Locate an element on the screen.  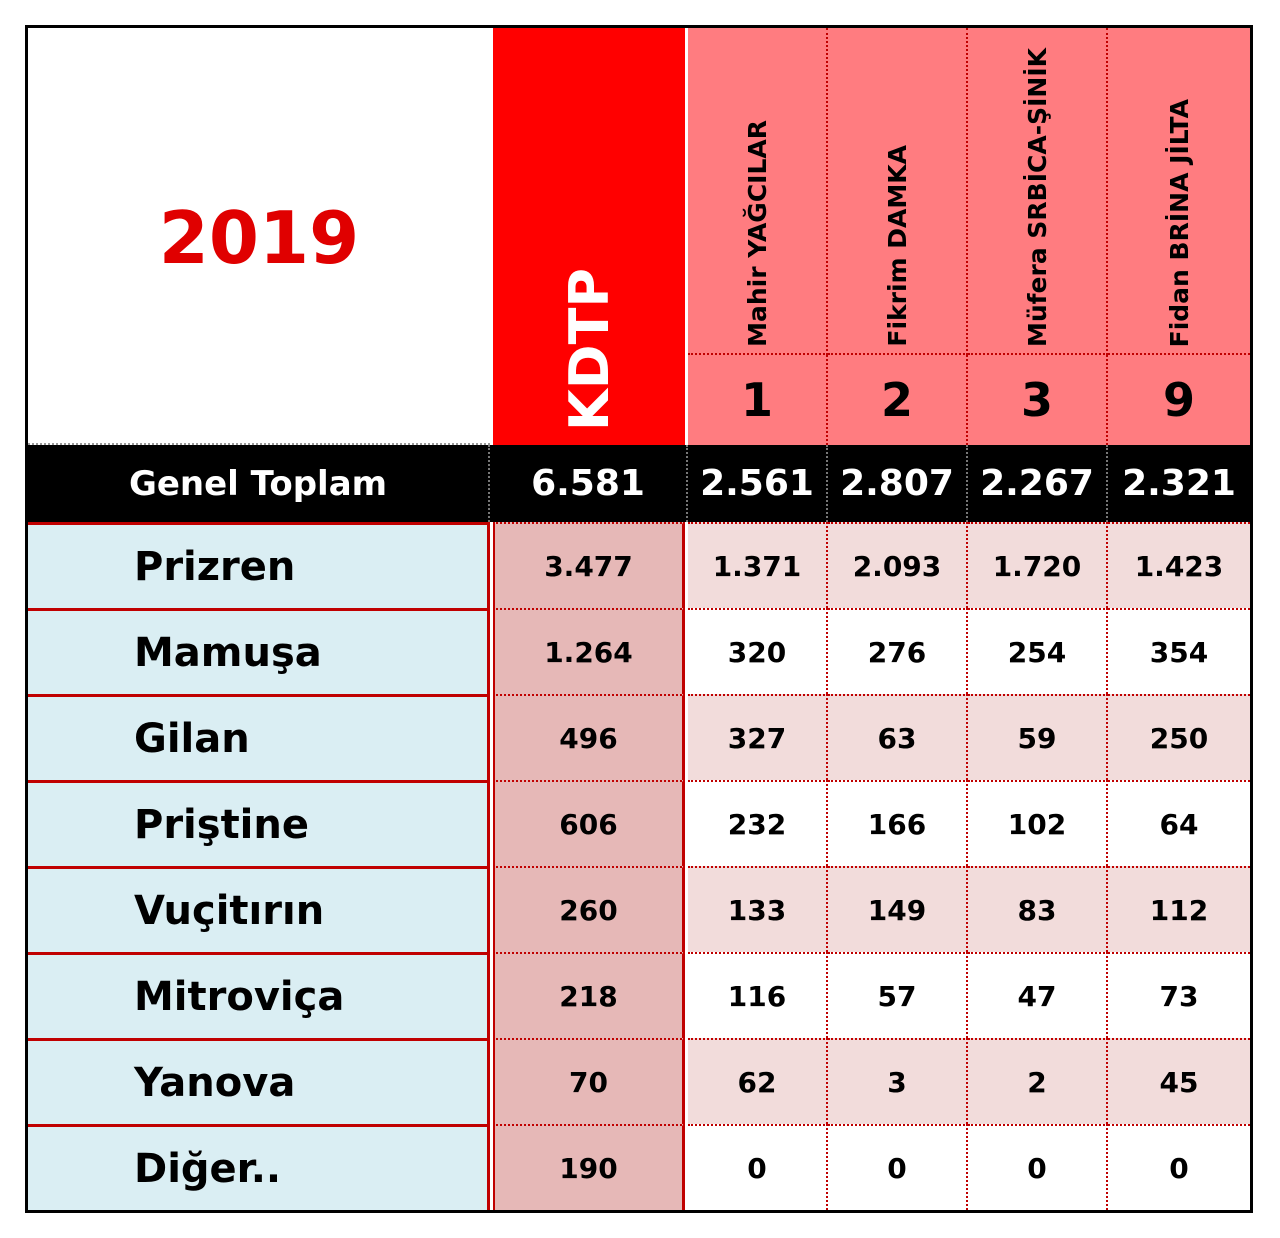
candidate-value: 63 is located at coordinates (898, 737).